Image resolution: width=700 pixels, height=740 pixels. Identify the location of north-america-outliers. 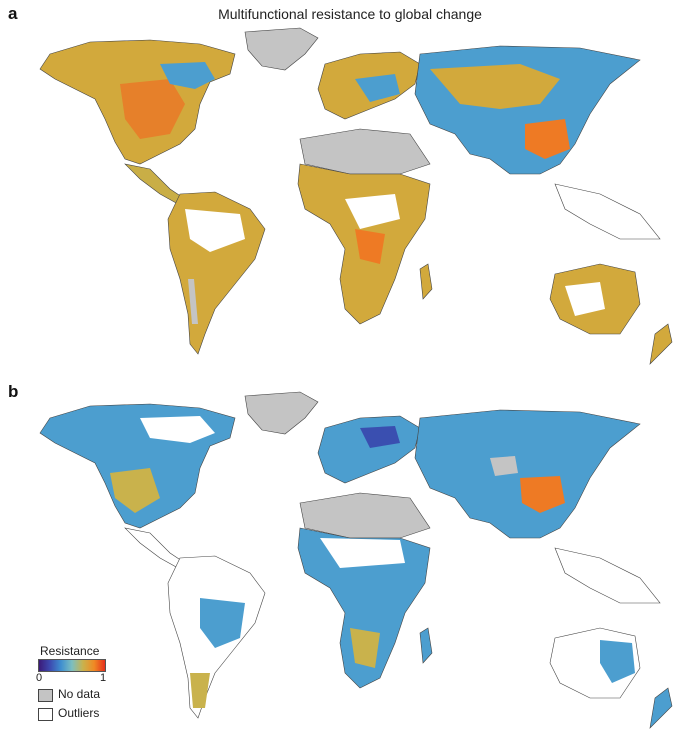
(177, 429).